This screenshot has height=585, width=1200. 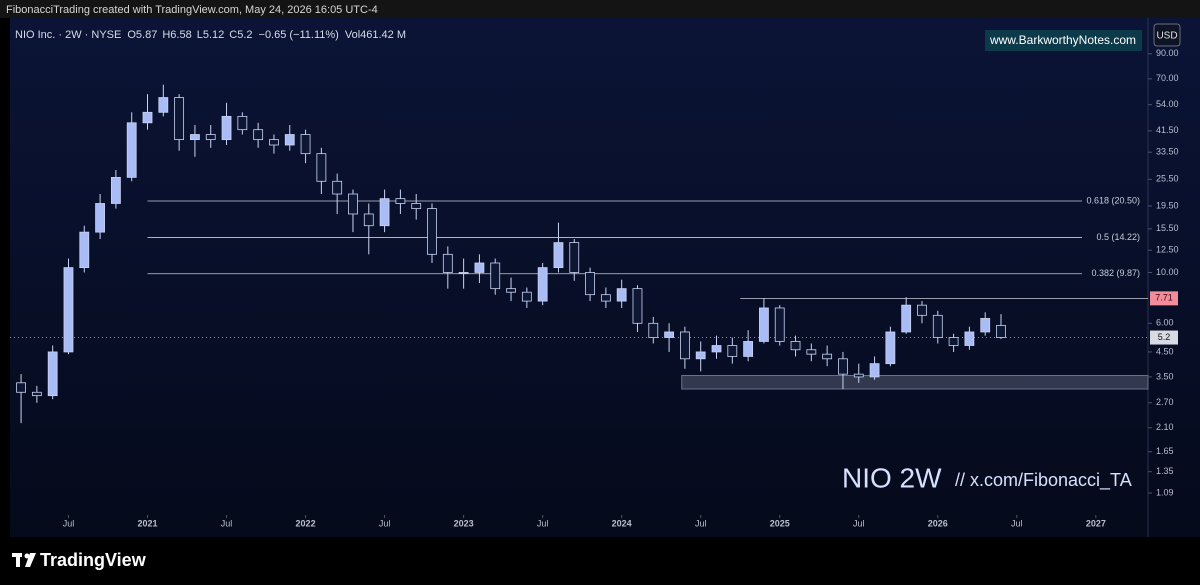 What do you see at coordinates (1165, 323) in the screenshot?
I see `y-tick-label: 6.00` at bounding box center [1165, 323].